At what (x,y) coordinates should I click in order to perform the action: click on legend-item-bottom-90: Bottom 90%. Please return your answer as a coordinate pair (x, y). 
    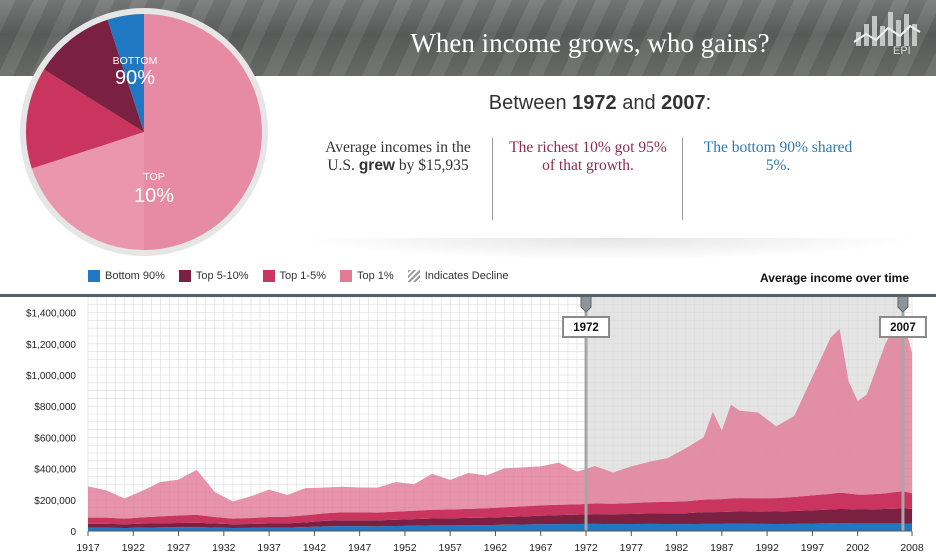
    Looking at the image, I should click on (126, 276).